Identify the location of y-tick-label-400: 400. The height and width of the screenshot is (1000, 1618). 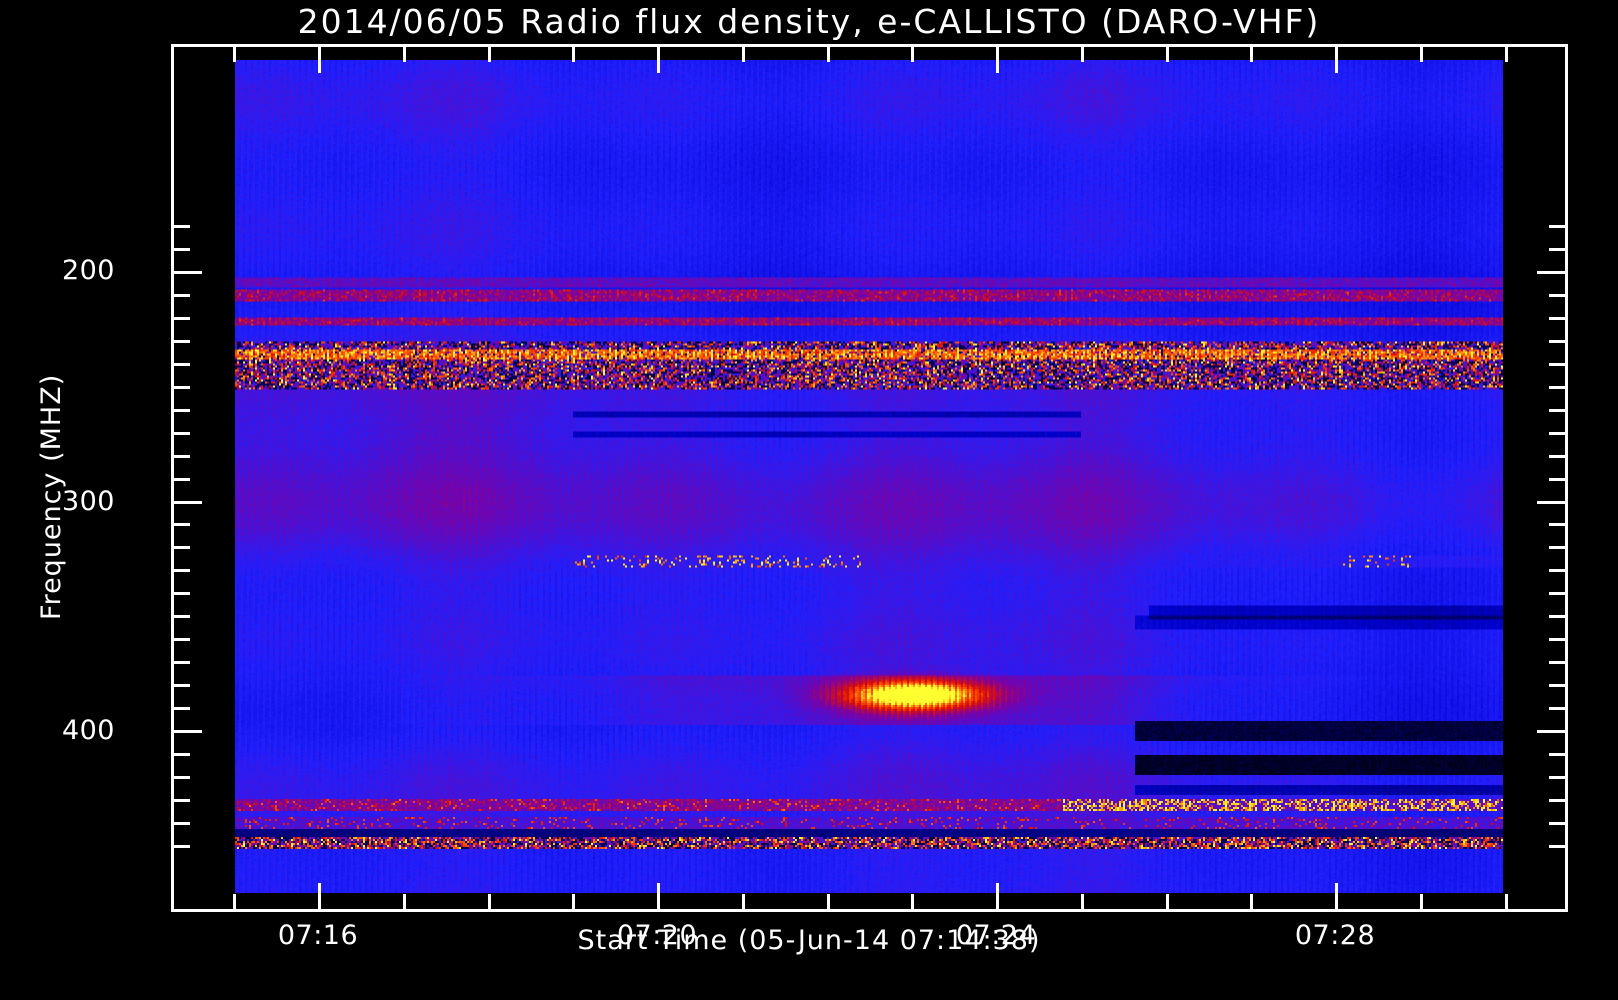
(88, 730).